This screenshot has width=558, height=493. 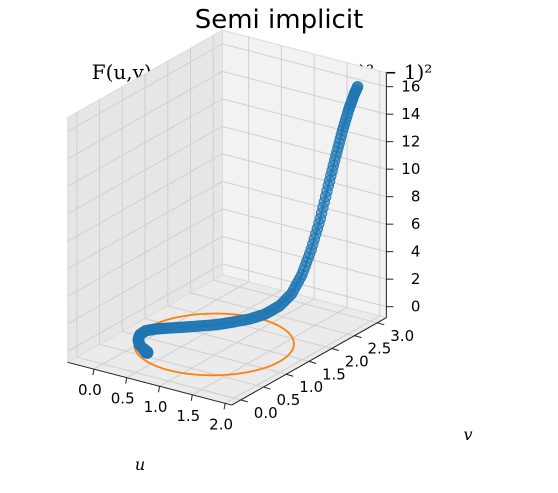 I want to click on y-tick-label: 3.0, so click(x=402, y=336).